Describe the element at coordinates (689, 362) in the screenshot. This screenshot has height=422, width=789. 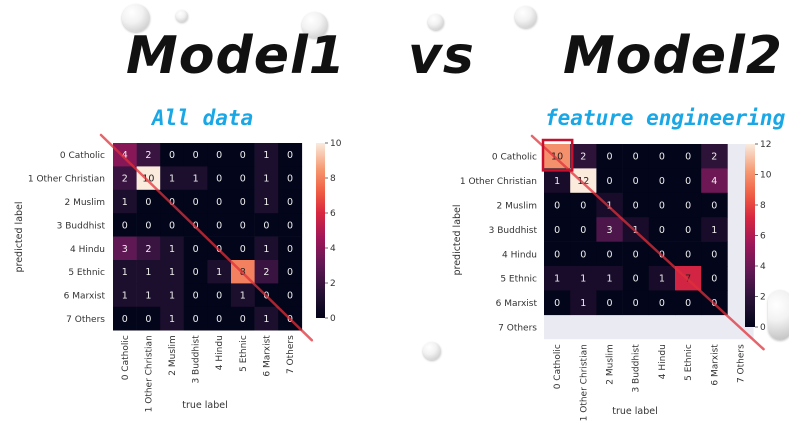
I see `x-tick-label: 5 Ethnic` at that location.